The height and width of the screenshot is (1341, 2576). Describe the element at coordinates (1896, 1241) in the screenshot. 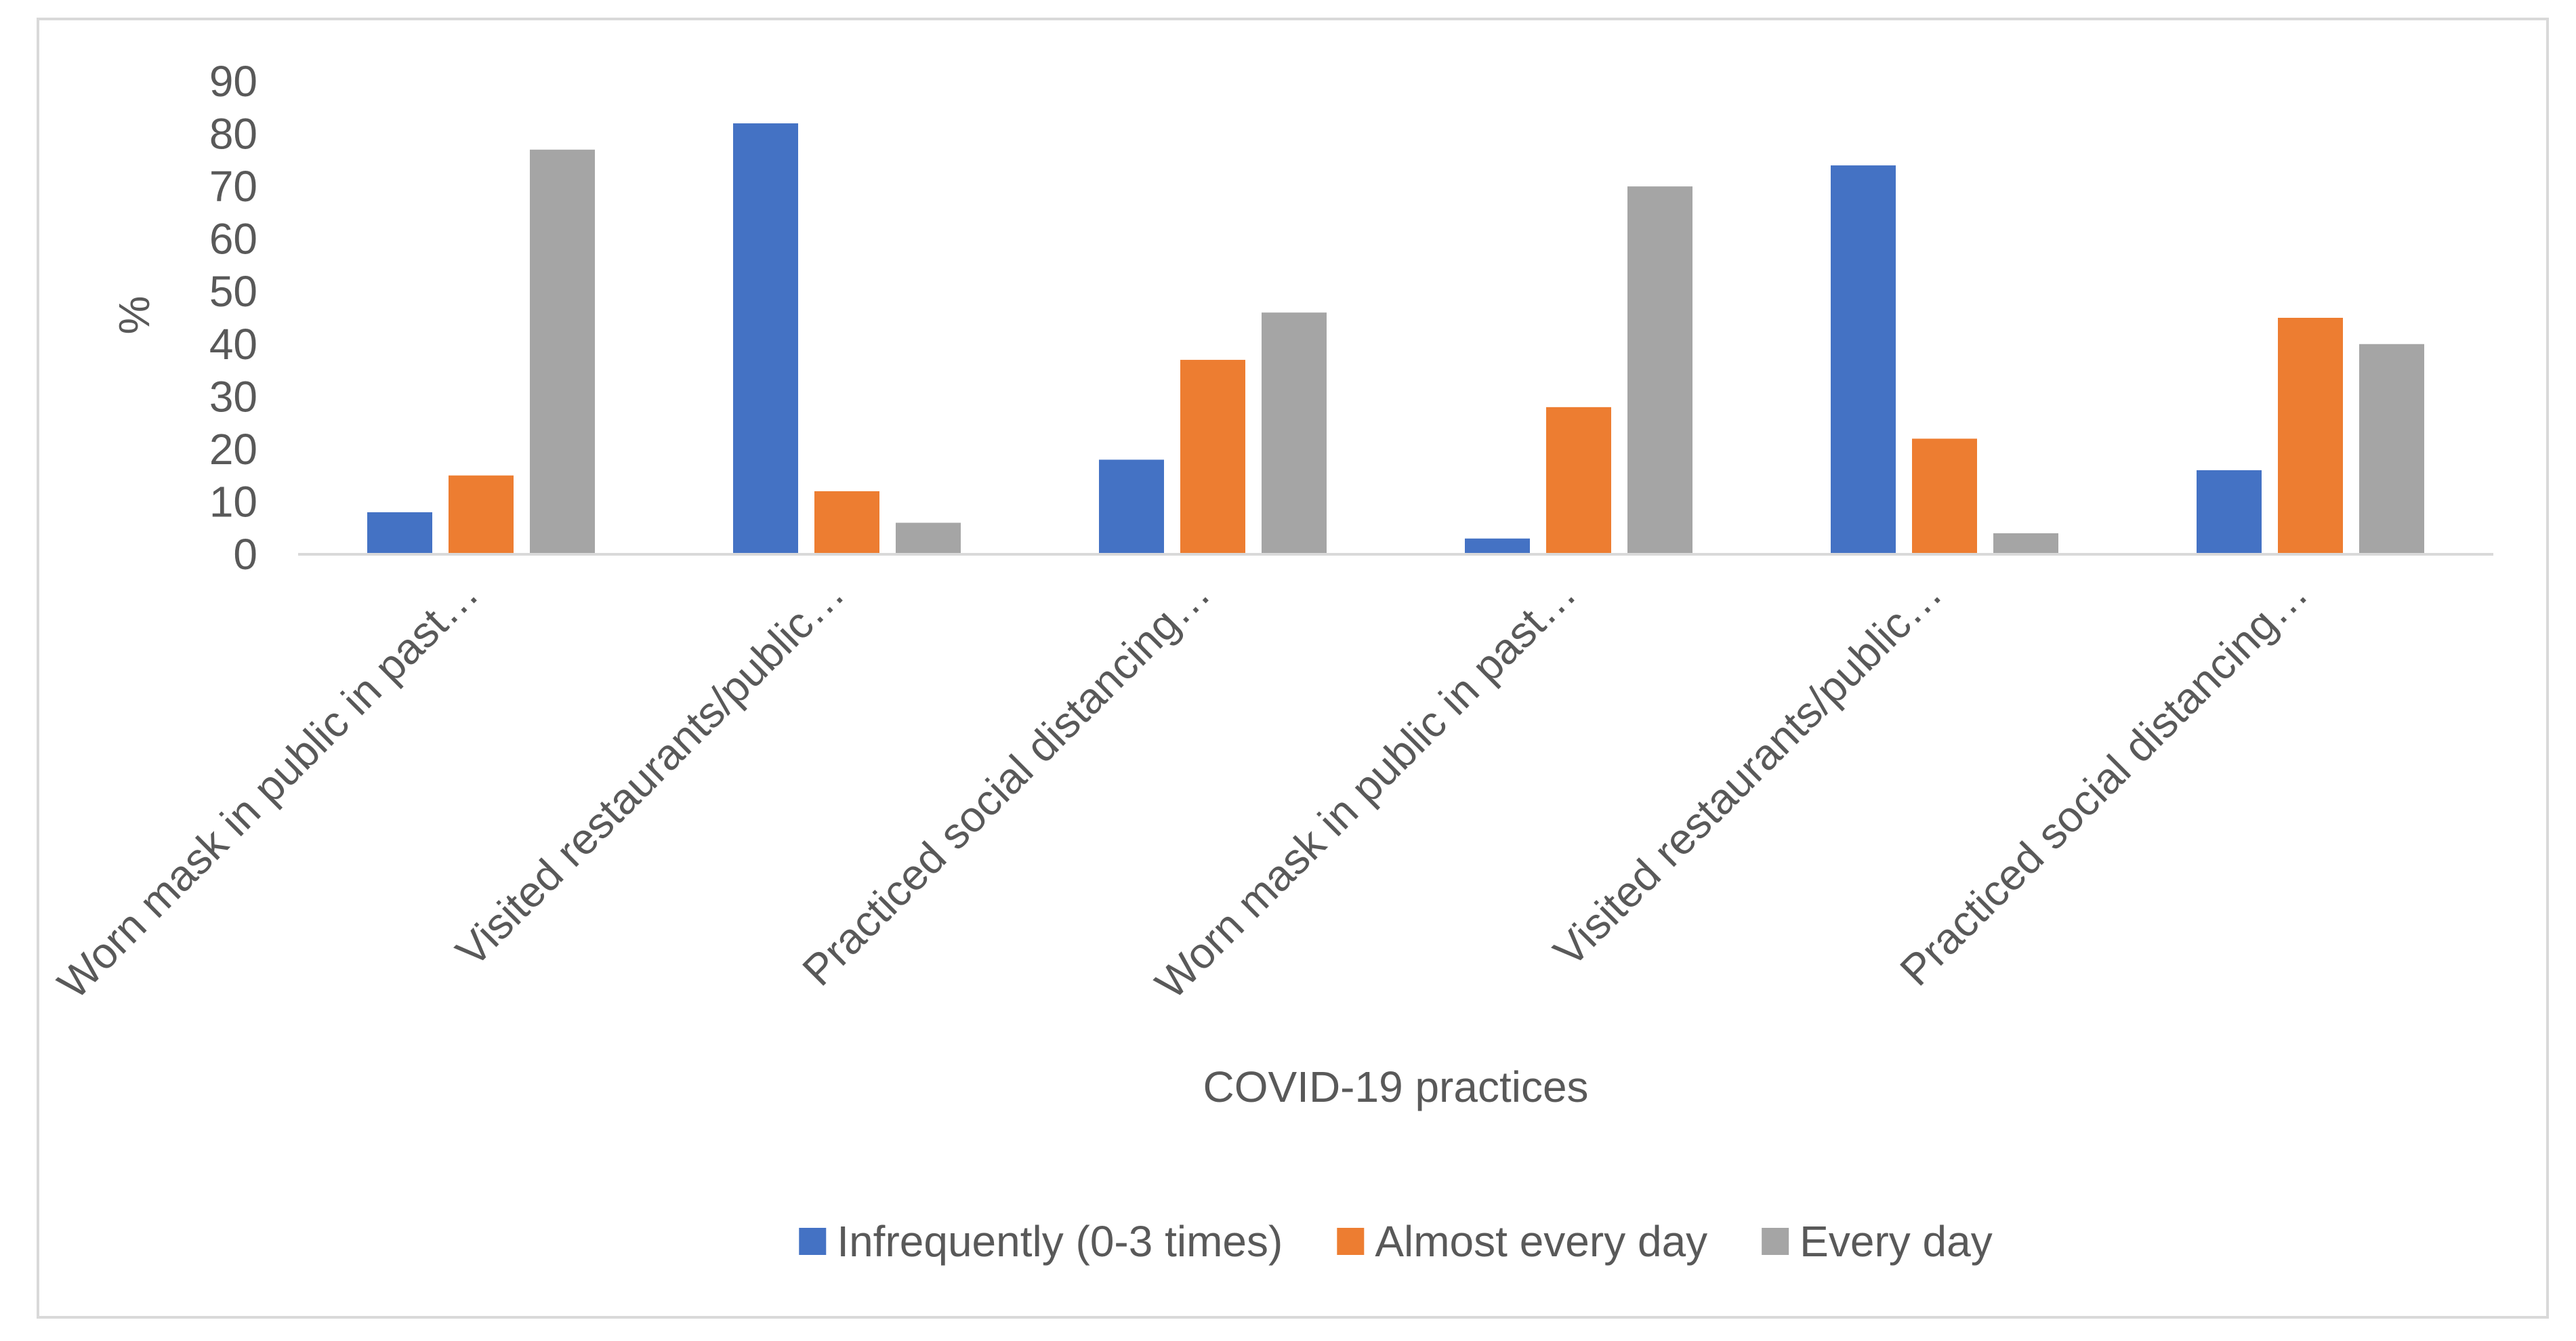

I see `legend-label: Every day` at that location.